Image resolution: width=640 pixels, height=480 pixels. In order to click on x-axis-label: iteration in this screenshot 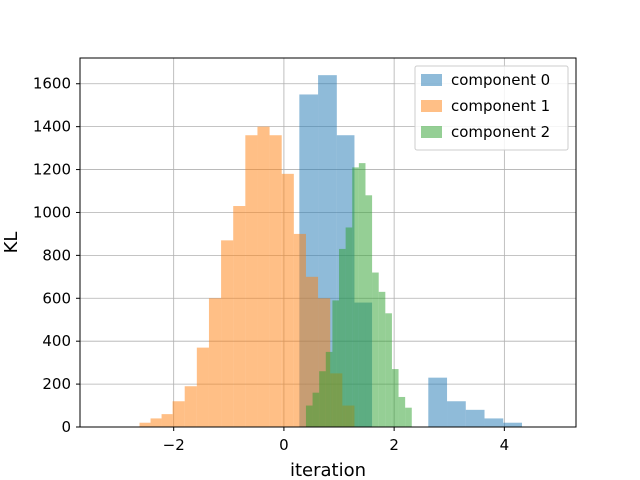, I will do `click(328, 470)`.